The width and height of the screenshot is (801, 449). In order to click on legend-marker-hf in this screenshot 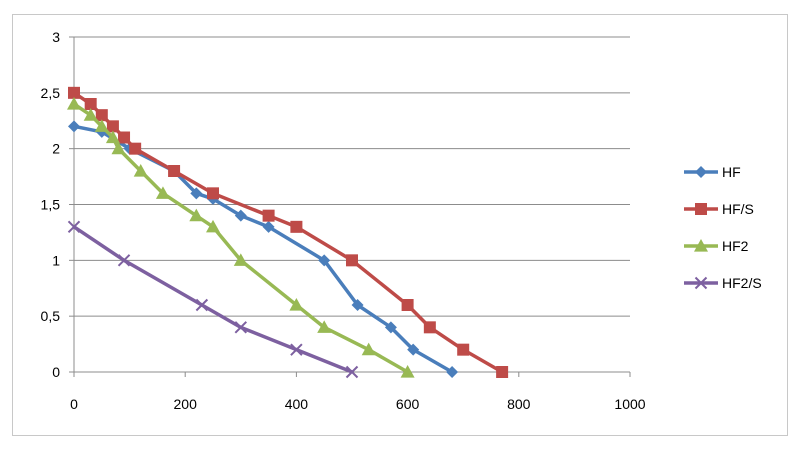, I will do `click(701, 172)`.